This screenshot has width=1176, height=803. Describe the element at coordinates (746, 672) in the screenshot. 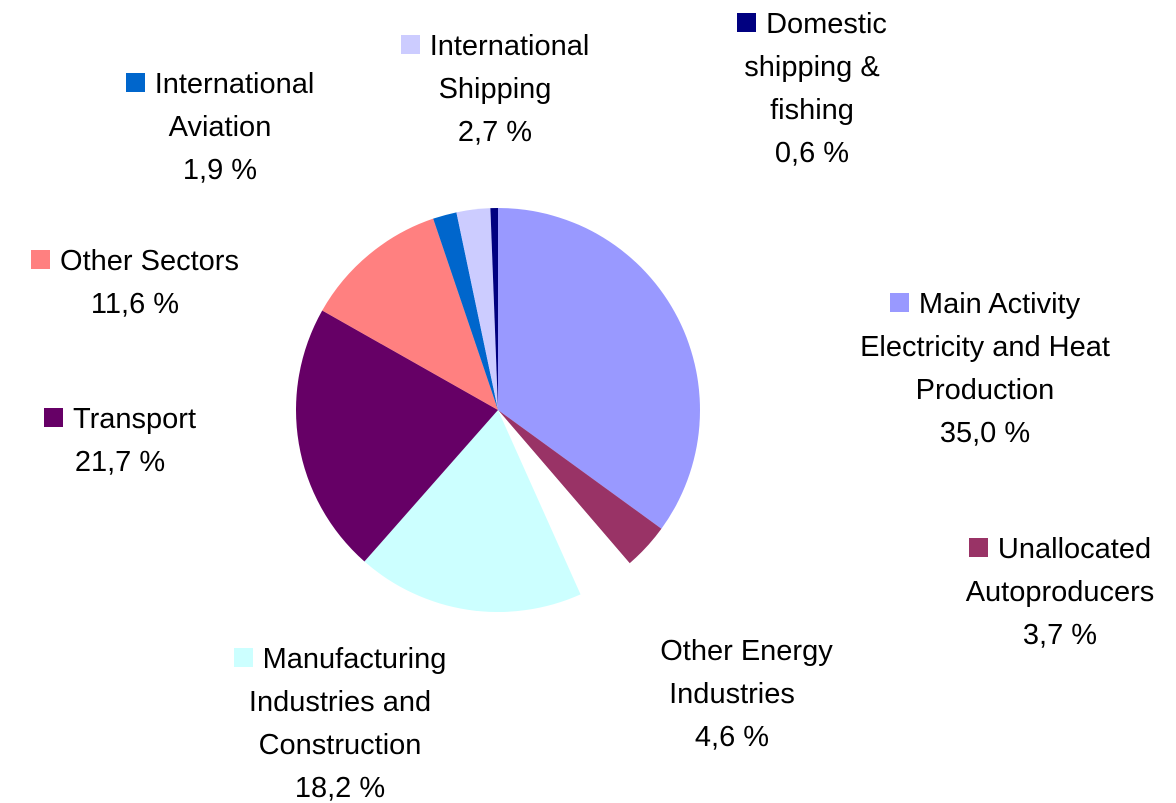

I see `category-name: Other Energy Industries` at that location.